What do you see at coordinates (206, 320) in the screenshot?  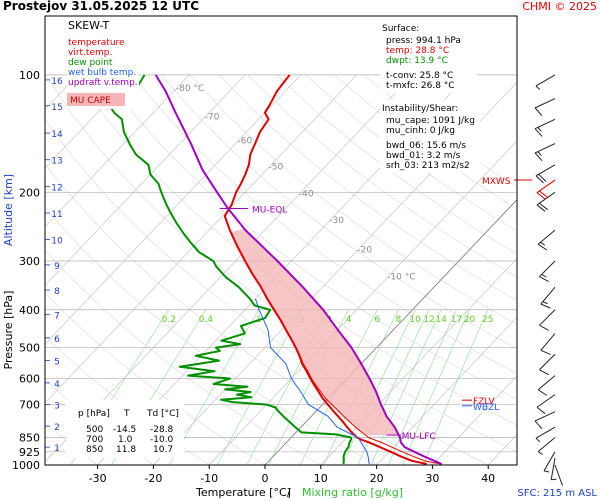 I see `mixing-ratio-label: 0.4` at bounding box center [206, 320].